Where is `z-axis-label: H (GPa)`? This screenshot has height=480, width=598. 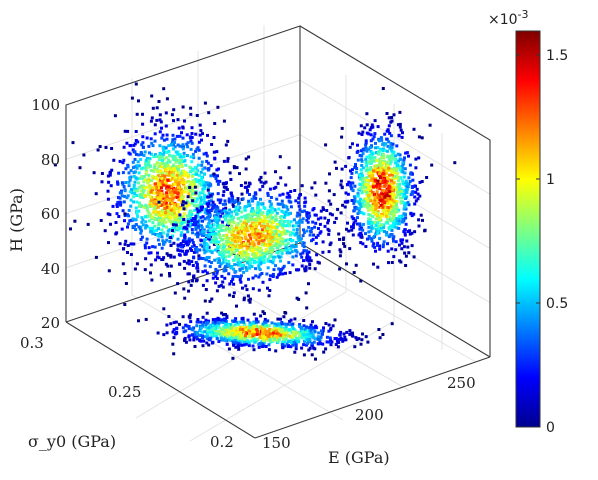 z-axis-label: H (GPa) is located at coordinates (16, 220).